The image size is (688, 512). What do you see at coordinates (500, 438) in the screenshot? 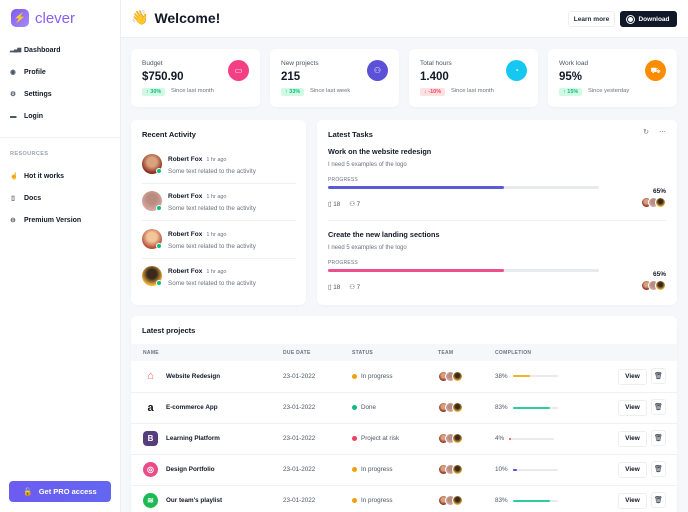
I see `completion-percent: 4%` at bounding box center [500, 438].